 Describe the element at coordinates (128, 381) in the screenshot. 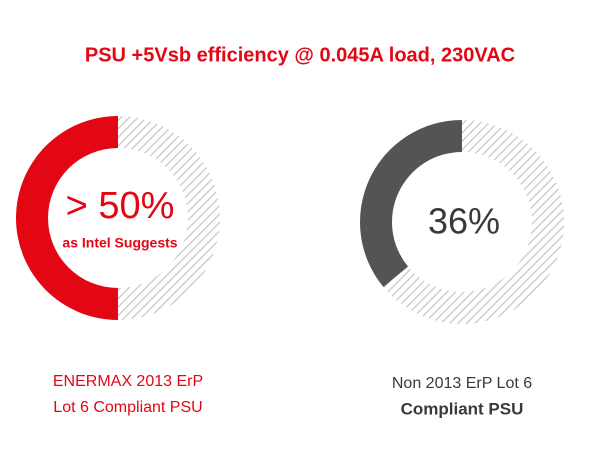

I see `caption: ENERMAX 2013 ErP` at that location.